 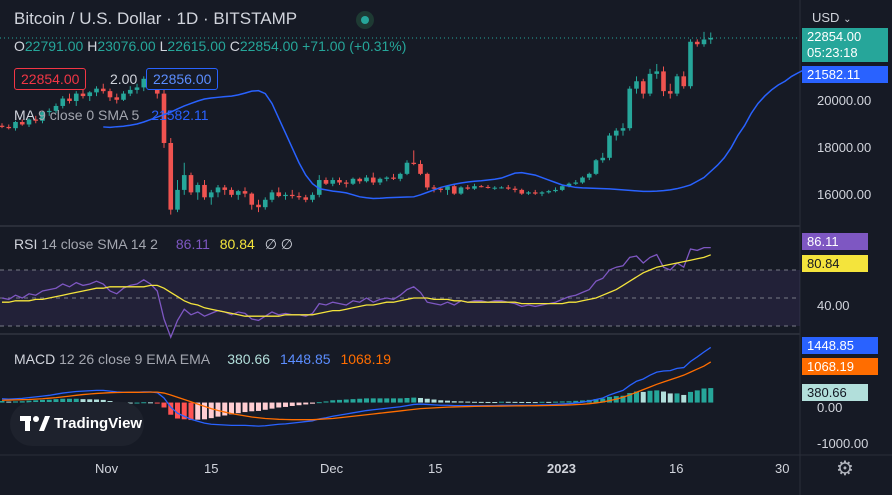 What do you see at coordinates (676, 468) in the screenshot?
I see `time-axis-label: 16` at bounding box center [676, 468].